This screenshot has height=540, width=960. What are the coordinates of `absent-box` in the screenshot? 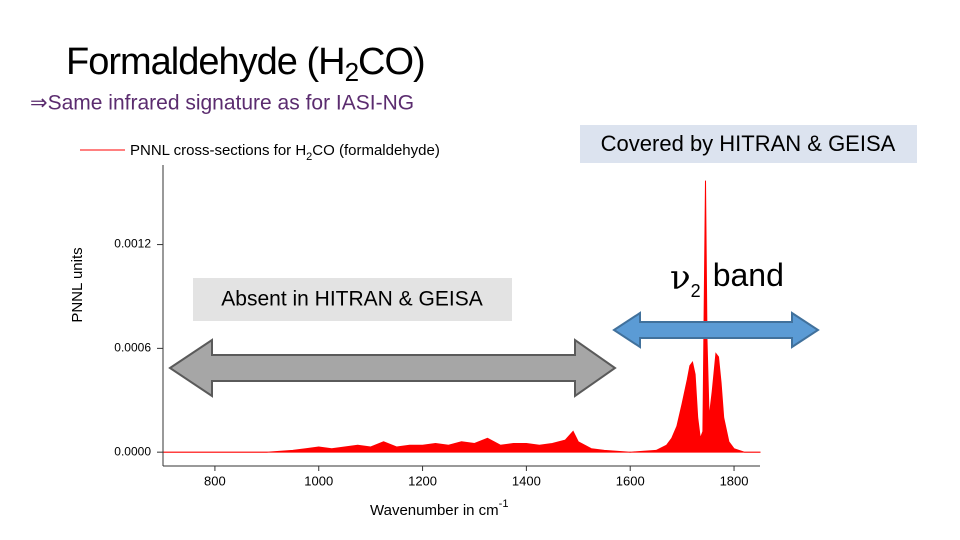 It's located at (352, 299).